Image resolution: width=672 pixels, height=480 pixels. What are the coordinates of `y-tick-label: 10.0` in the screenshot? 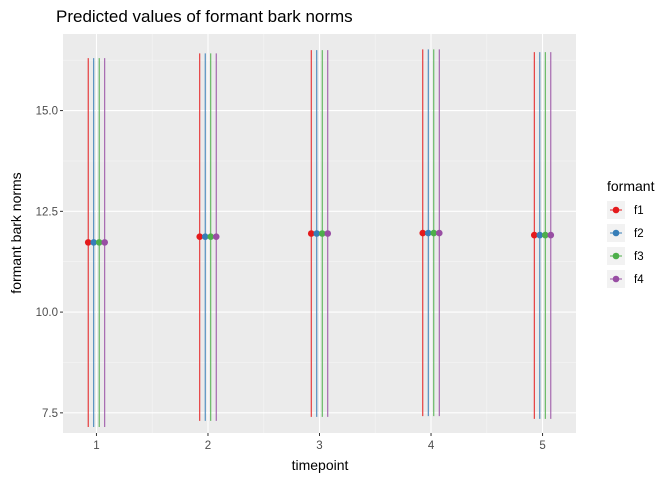 It's located at (47, 313).